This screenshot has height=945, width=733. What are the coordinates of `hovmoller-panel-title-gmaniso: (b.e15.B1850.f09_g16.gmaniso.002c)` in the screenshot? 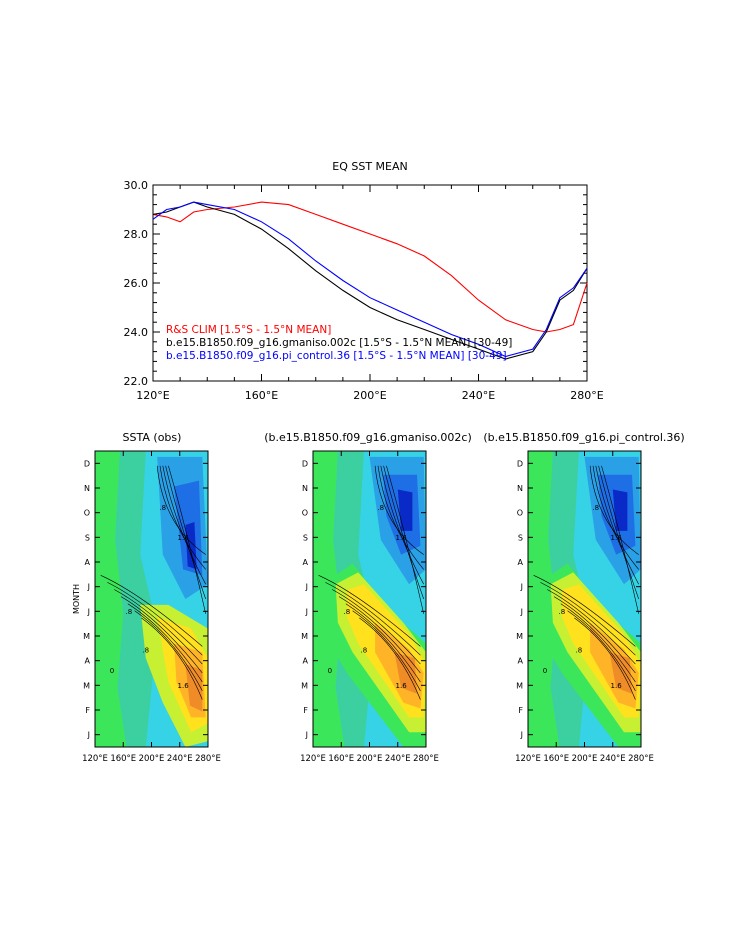 It's located at (367, 437).